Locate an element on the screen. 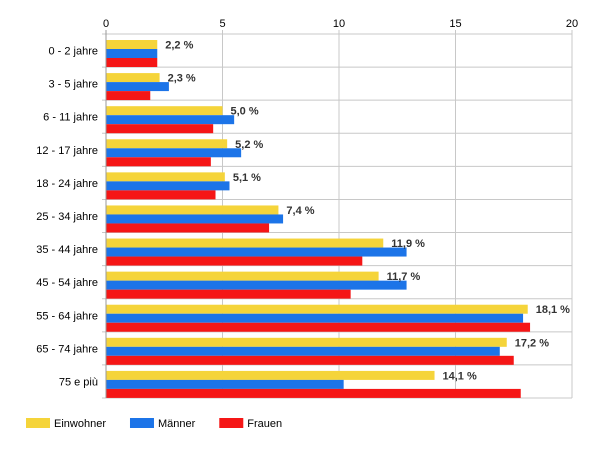  data-label: 5,0 % is located at coordinates (245, 112).